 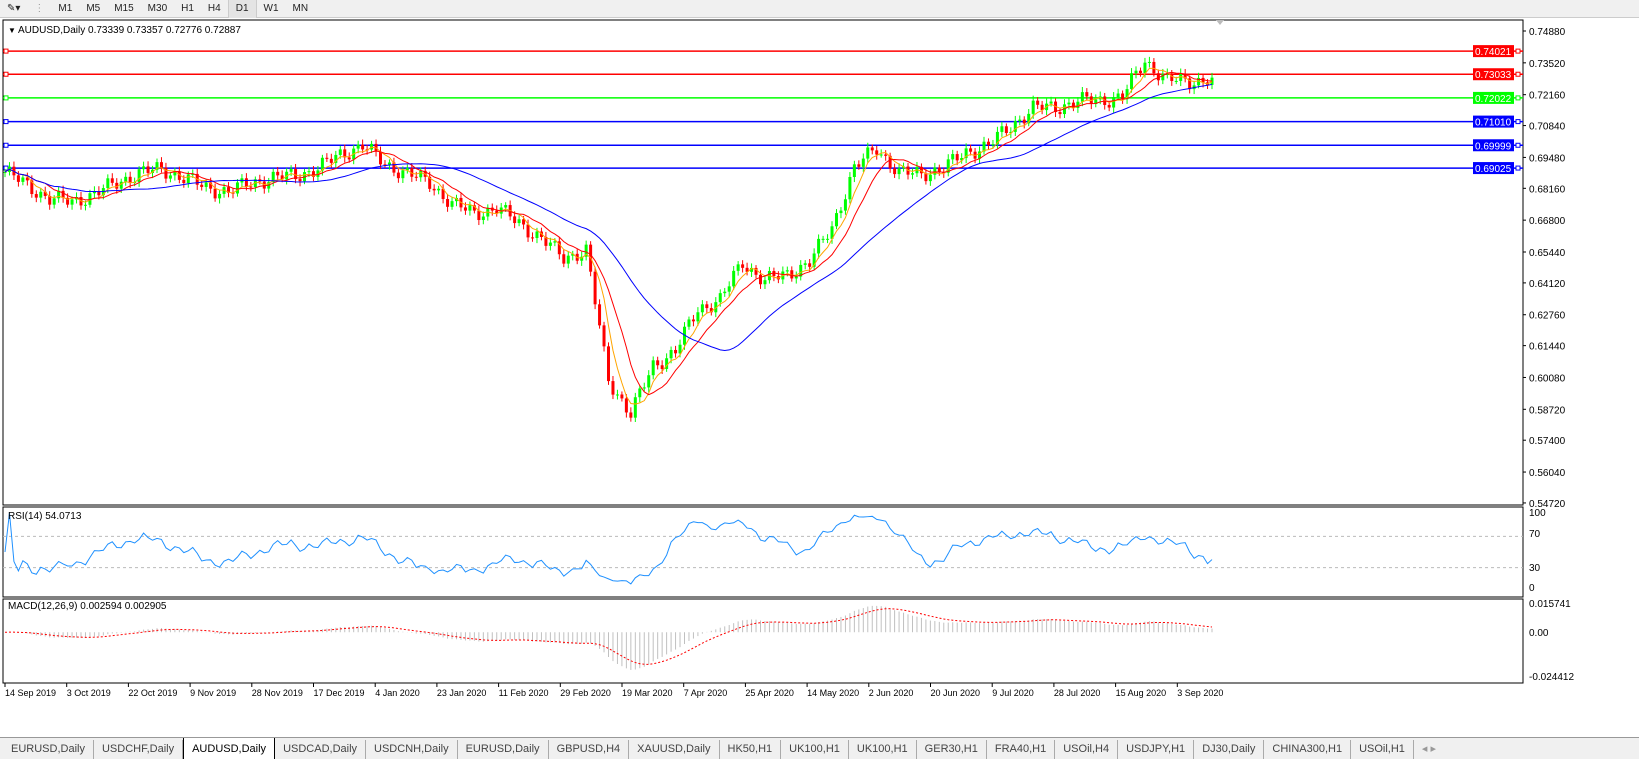 I want to click on chart-tab: XAUUSD,Daily, so click(x=674, y=749).